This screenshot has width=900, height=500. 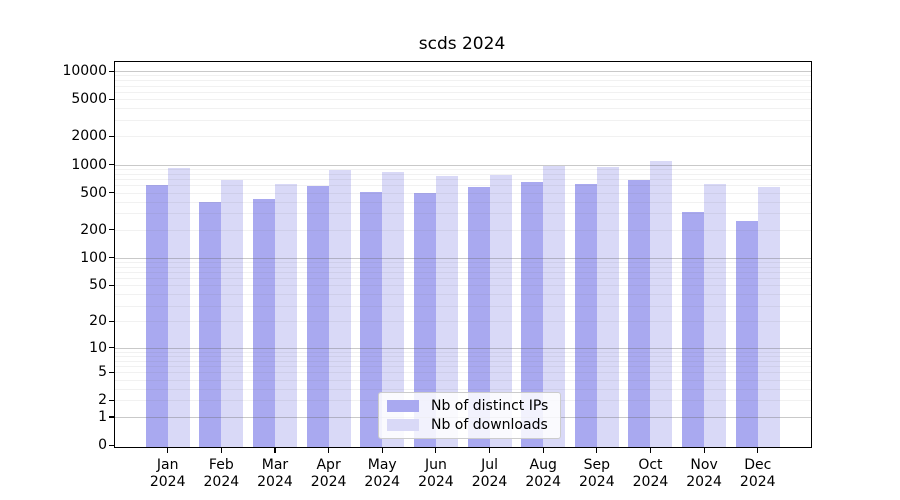 What do you see at coordinates (98, 347) in the screenshot?
I see `y-tick-label: 10` at bounding box center [98, 347].